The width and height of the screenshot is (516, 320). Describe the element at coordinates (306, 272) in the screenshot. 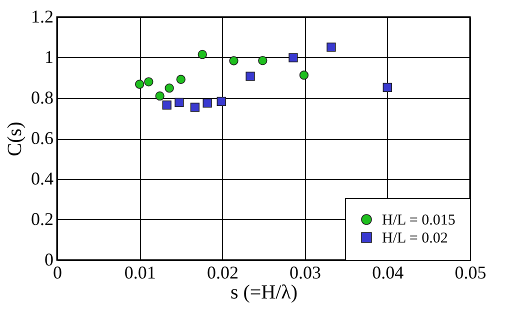

I see `x-tick-label: 0.03` at that location.